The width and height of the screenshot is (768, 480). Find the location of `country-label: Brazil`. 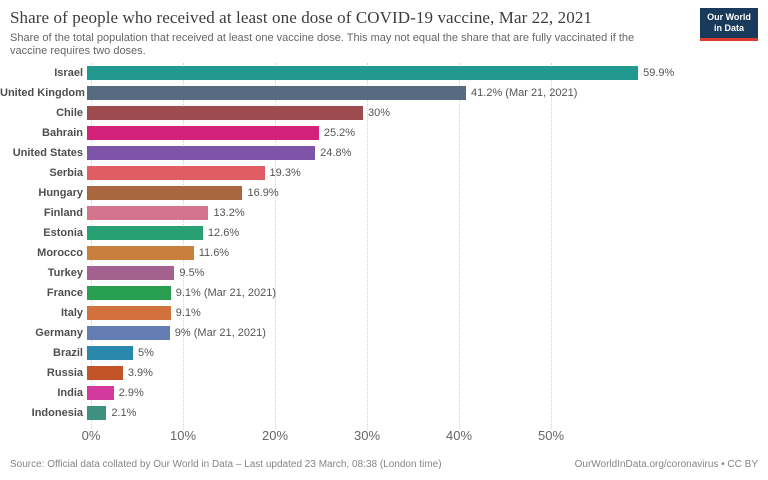

country-label: Brazil is located at coordinates (68, 353).